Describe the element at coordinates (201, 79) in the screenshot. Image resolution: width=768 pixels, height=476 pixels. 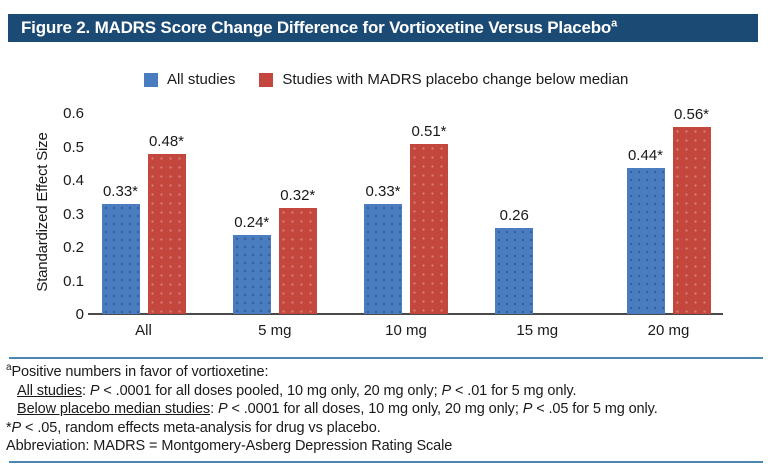
I see `legend-label: All studies` at that location.